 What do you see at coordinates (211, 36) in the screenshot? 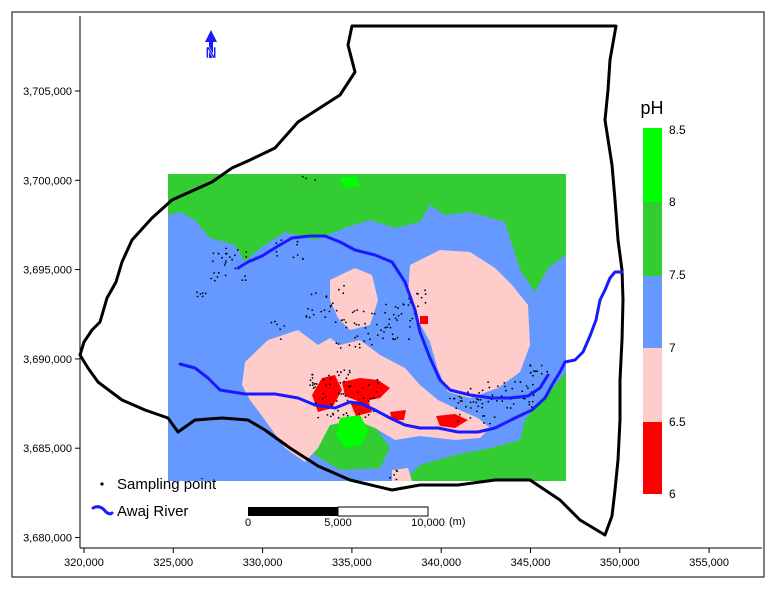
I see `north-arrow-icon` at bounding box center [211, 36].